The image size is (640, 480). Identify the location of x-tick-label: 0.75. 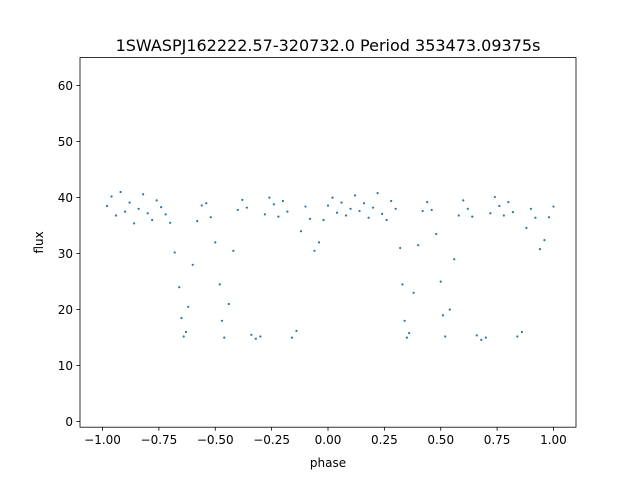
(497, 440).